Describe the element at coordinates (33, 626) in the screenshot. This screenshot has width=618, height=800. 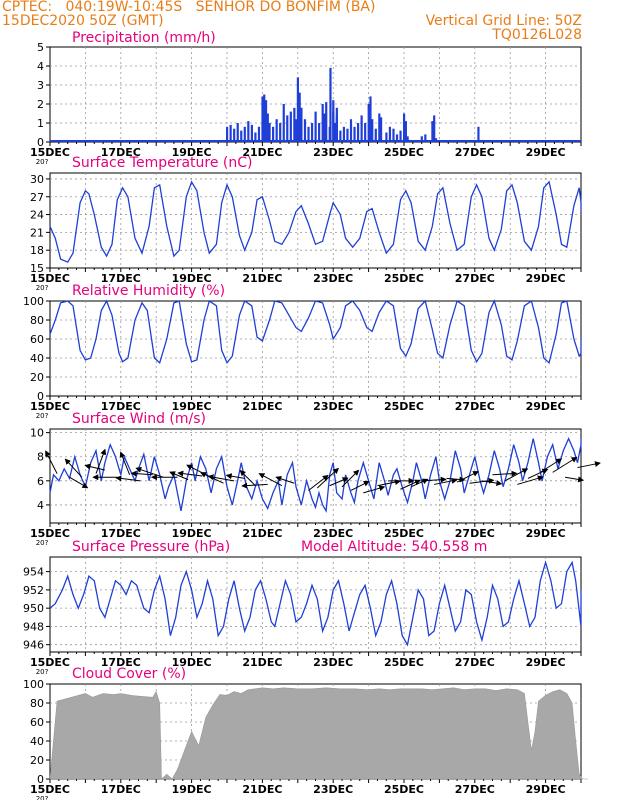
I see `y-tick-label: 948` at that location.